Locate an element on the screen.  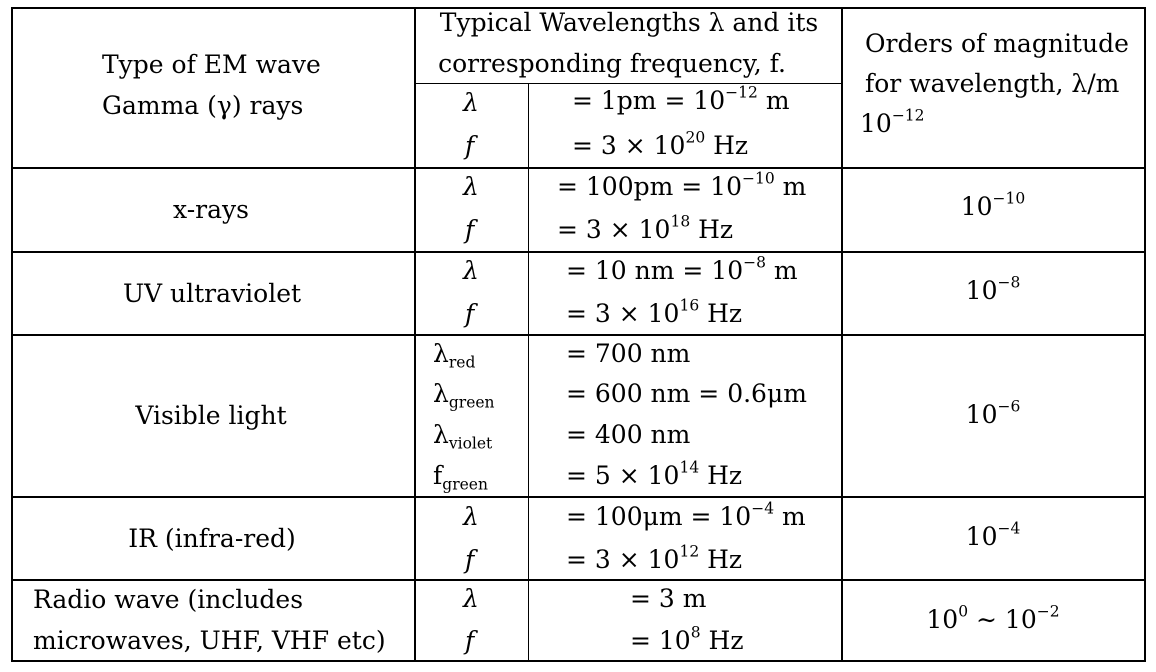
rule-col2 is located at coordinates (842, 334).